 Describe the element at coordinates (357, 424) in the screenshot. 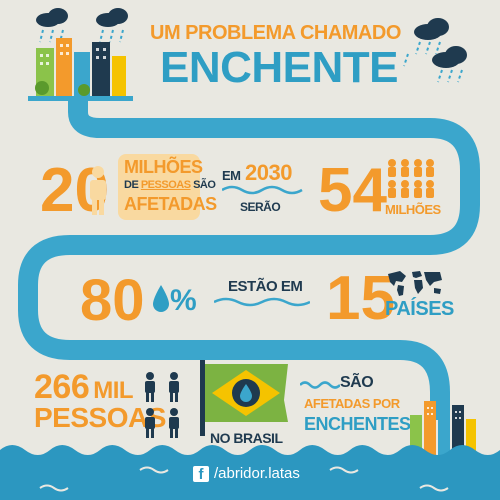

I see `stat4-enchentes: ENCHENTES` at that location.